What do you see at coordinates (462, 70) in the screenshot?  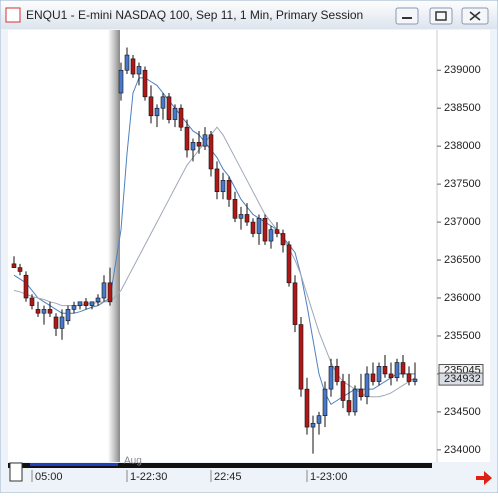 I see `y-tick-label: 239000` at bounding box center [462, 70].